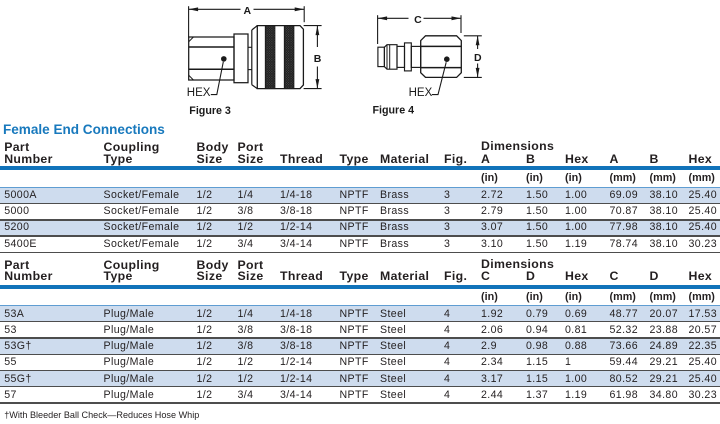 Image resolution: width=720 pixels, height=424 pixels. What do you see at coordinates (210, 111) in the screenshot?
I see `svg-text: Figure 3` at bounding box center [210, 111].